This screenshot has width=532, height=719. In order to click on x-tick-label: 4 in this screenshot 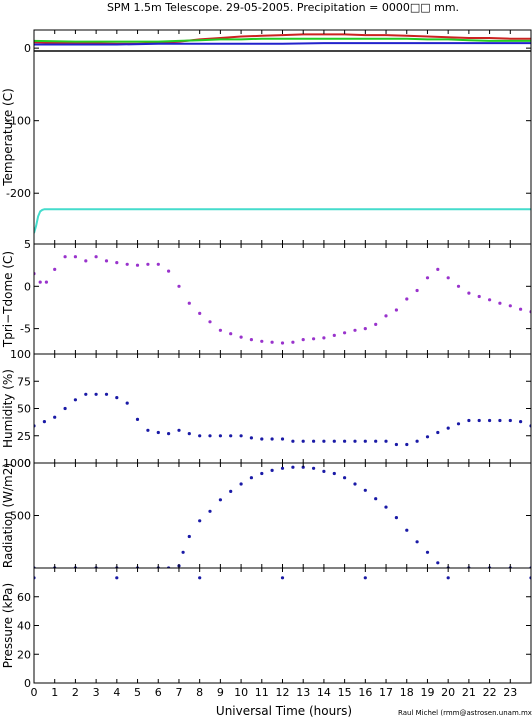, I will do `click(116, 692)`.